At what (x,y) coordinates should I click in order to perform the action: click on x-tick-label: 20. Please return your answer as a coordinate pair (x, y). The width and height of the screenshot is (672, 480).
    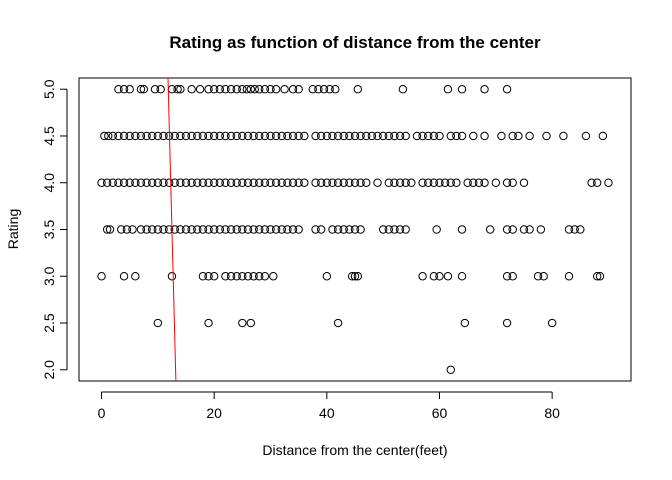
    Looking at the image, I should click on (214, 413).